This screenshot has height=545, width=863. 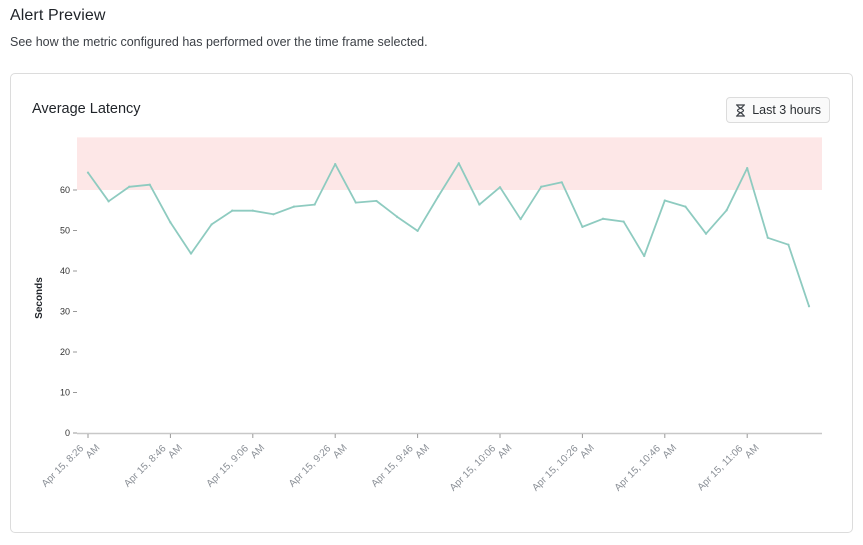 What do you see at coordinates (58, 15) in the screenshot?
I see `page-title: Alert Preview` at bounding box center [58, 15].